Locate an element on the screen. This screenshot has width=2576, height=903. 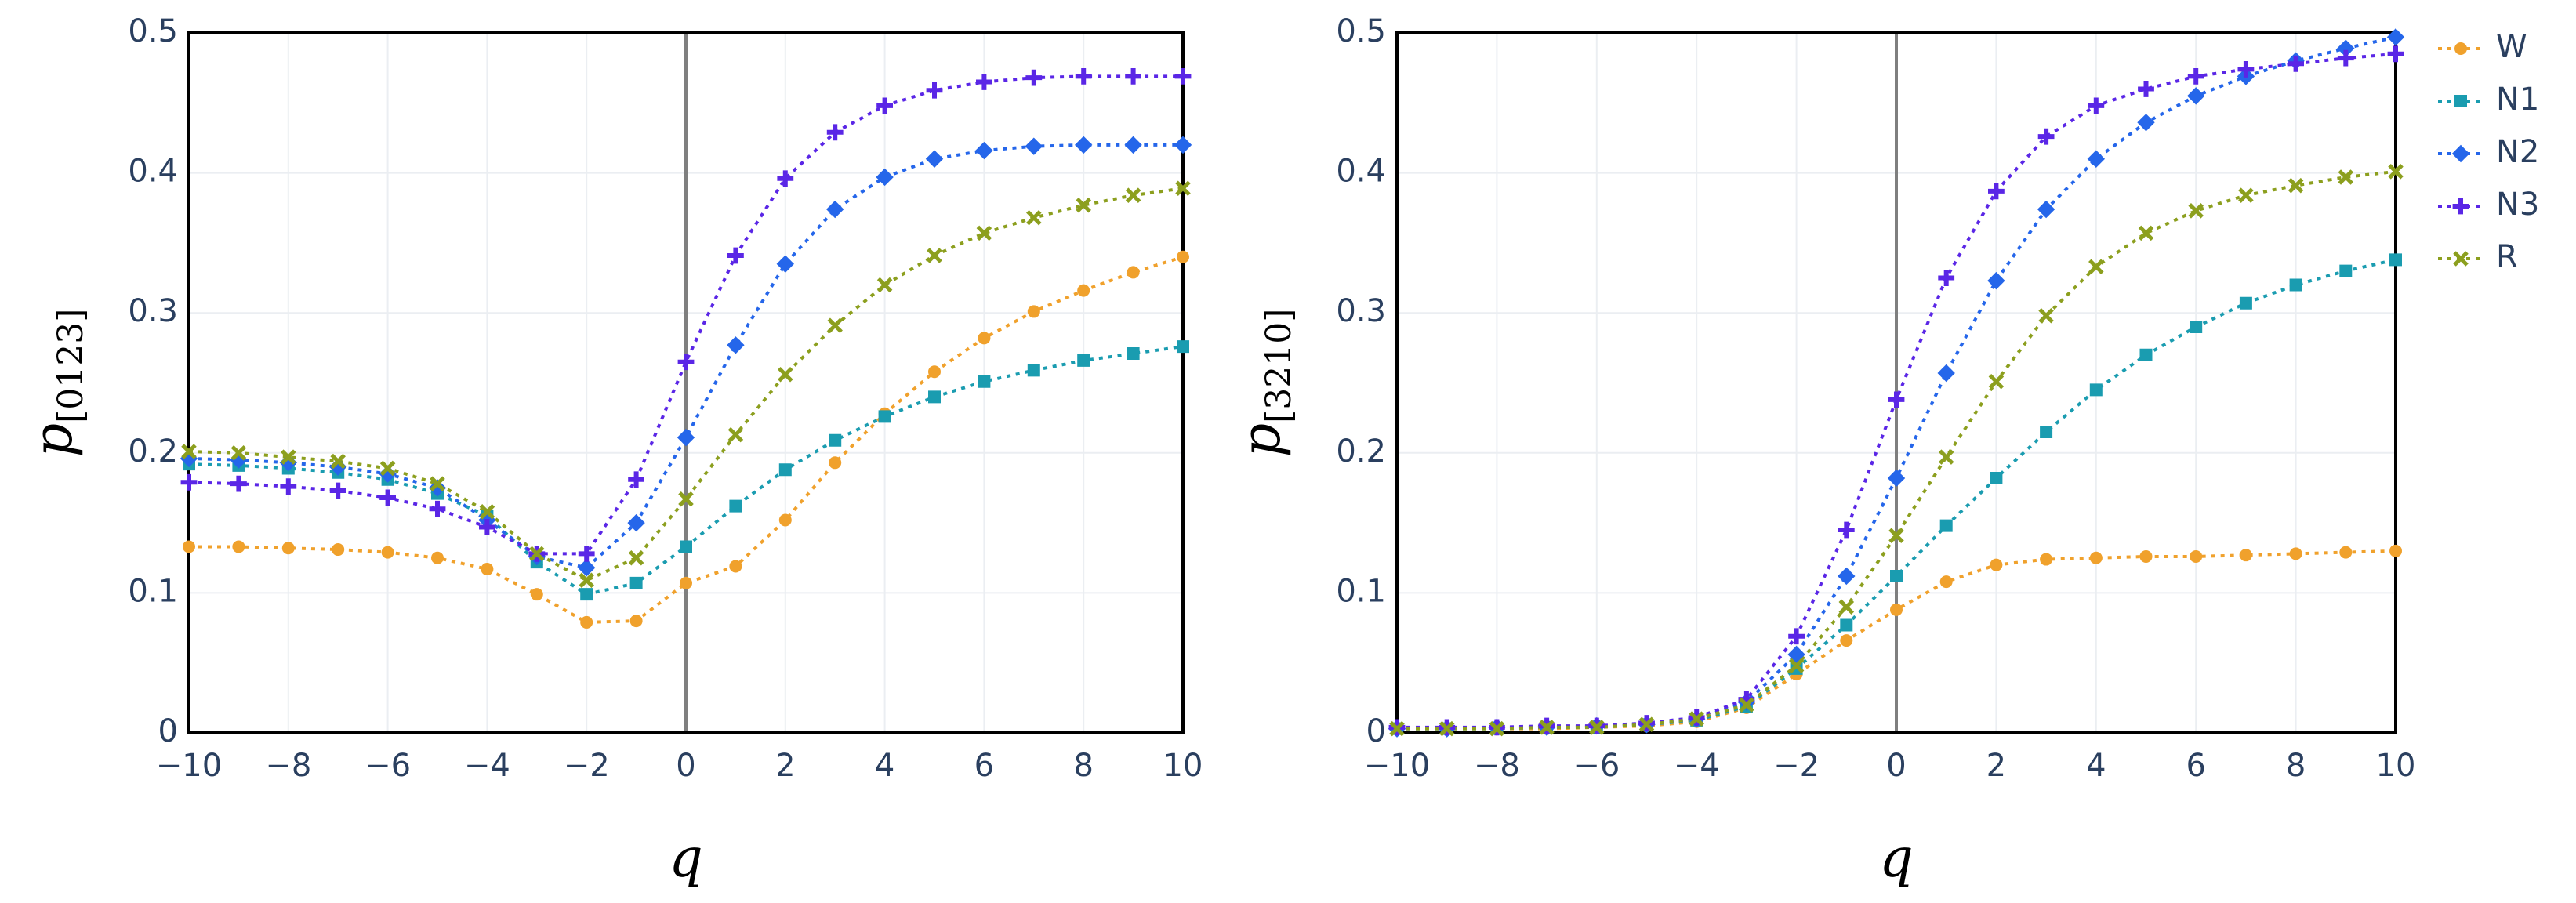
x-tick-label: 2 is located at coordinates (785, 766).